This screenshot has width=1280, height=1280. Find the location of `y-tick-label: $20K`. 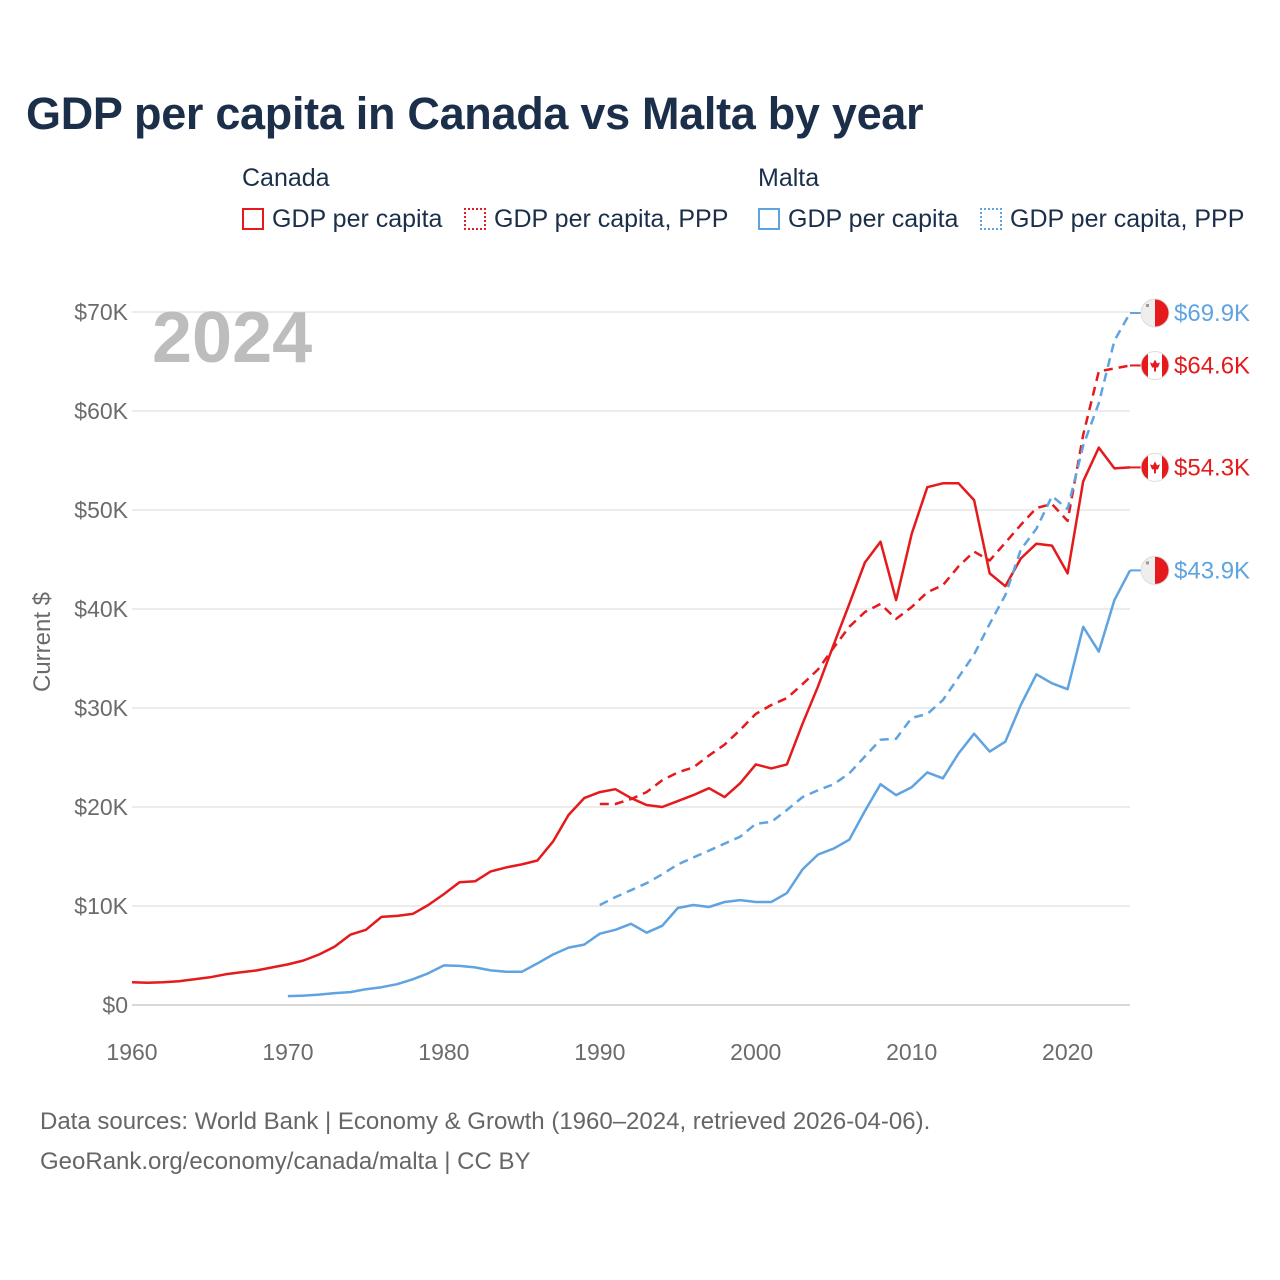

y-tick-label: $20K is located at coordinates (101, 807).